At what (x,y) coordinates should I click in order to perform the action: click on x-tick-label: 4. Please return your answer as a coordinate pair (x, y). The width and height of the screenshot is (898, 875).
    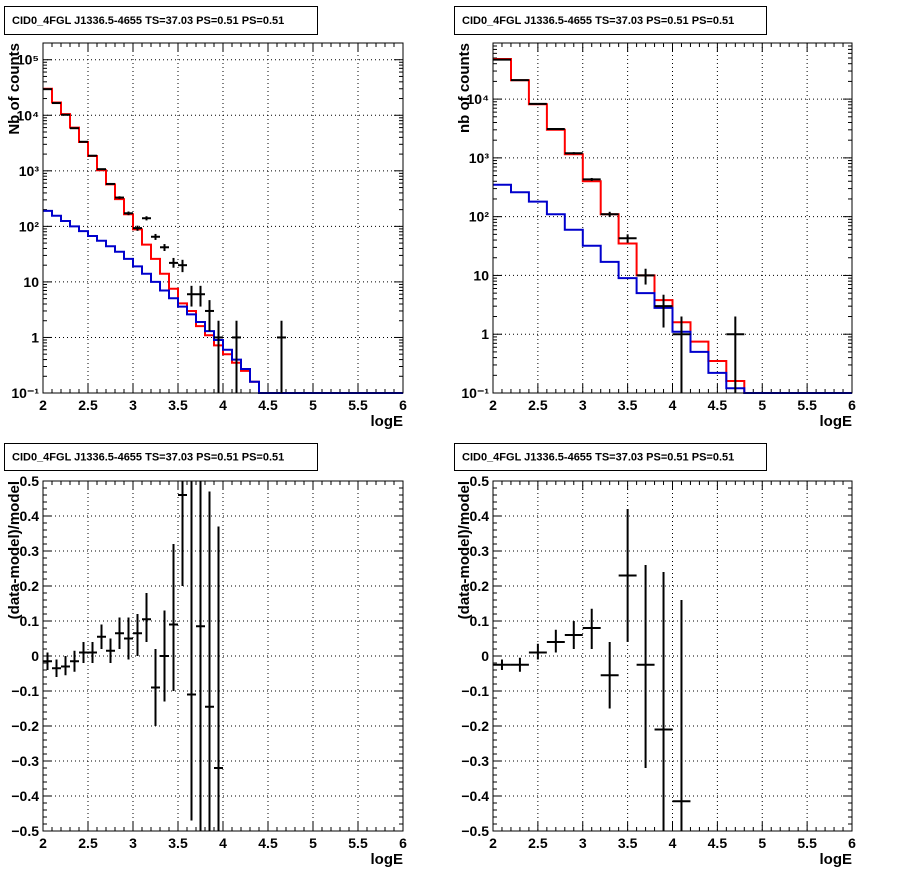
    Looking at the image, I should click on (223, 843).